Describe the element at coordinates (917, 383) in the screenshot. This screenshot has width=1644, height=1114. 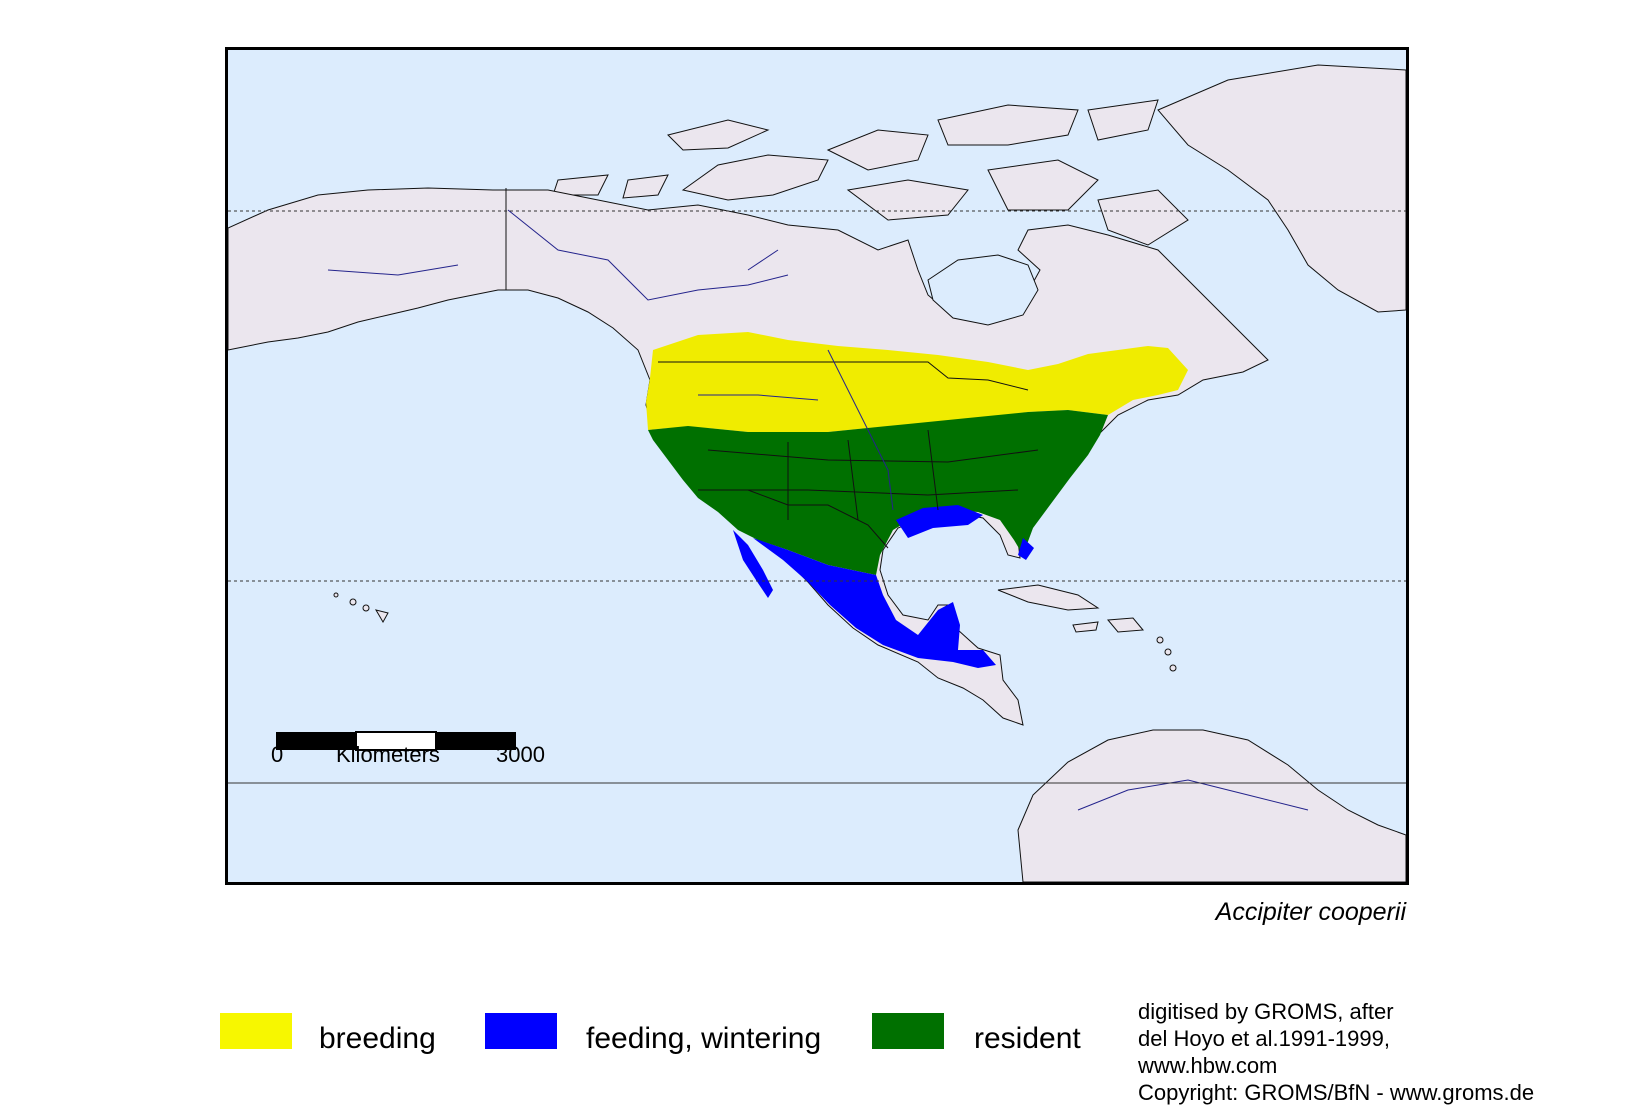
I see `breeding-range` at that location.